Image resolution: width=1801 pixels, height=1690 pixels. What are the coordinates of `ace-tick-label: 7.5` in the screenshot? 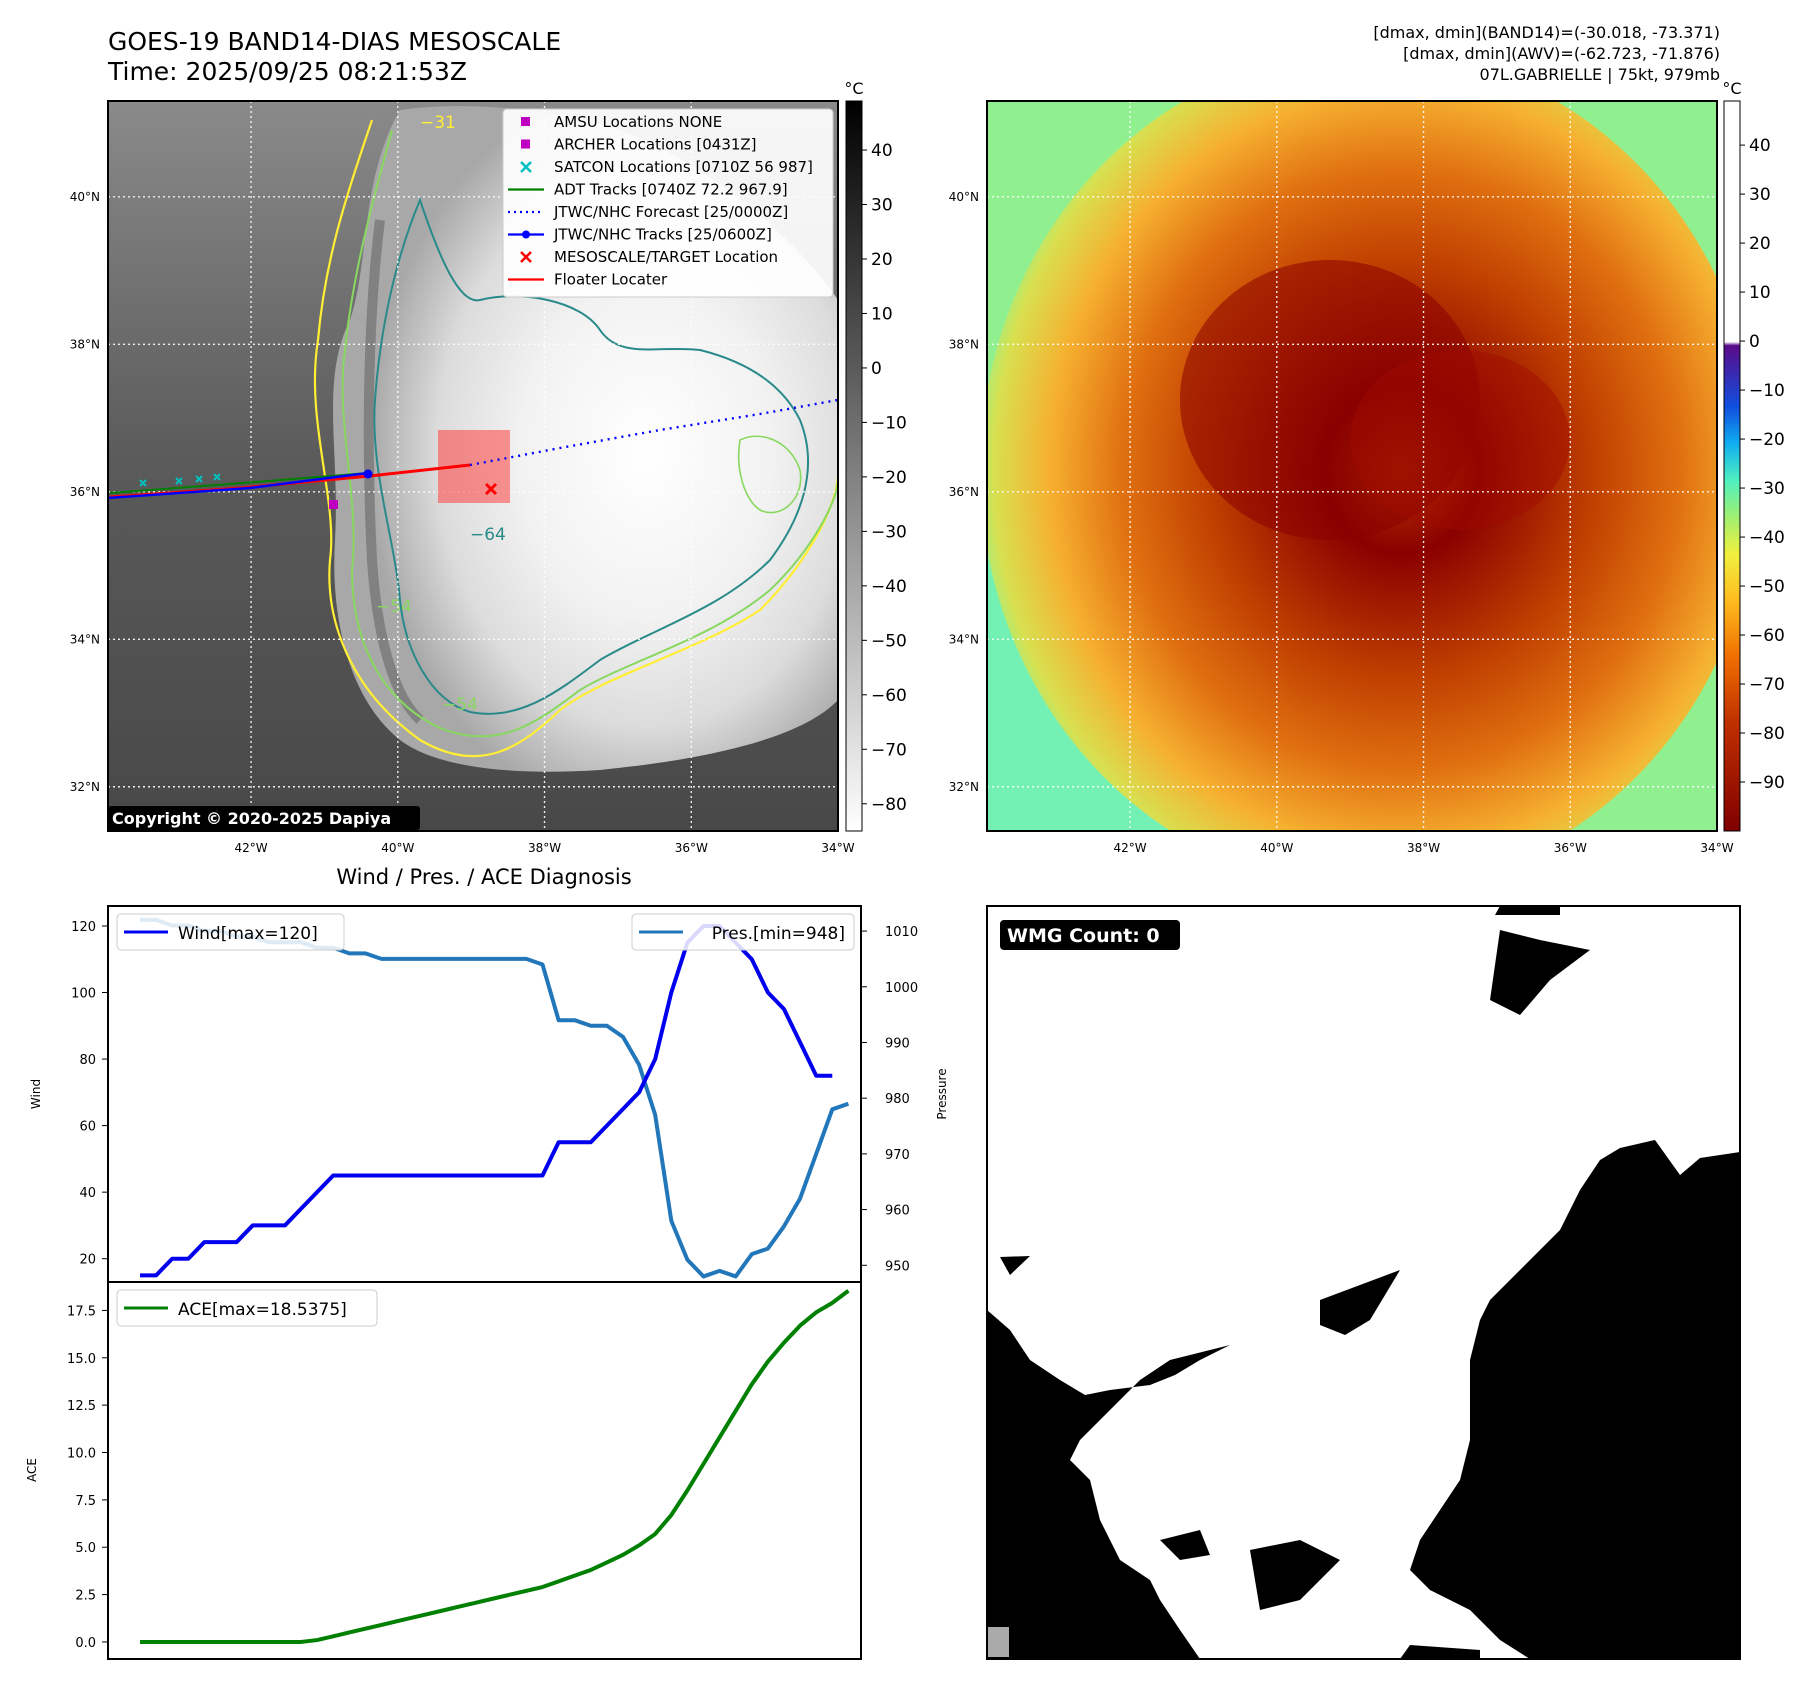 It's located at (85, 1501).